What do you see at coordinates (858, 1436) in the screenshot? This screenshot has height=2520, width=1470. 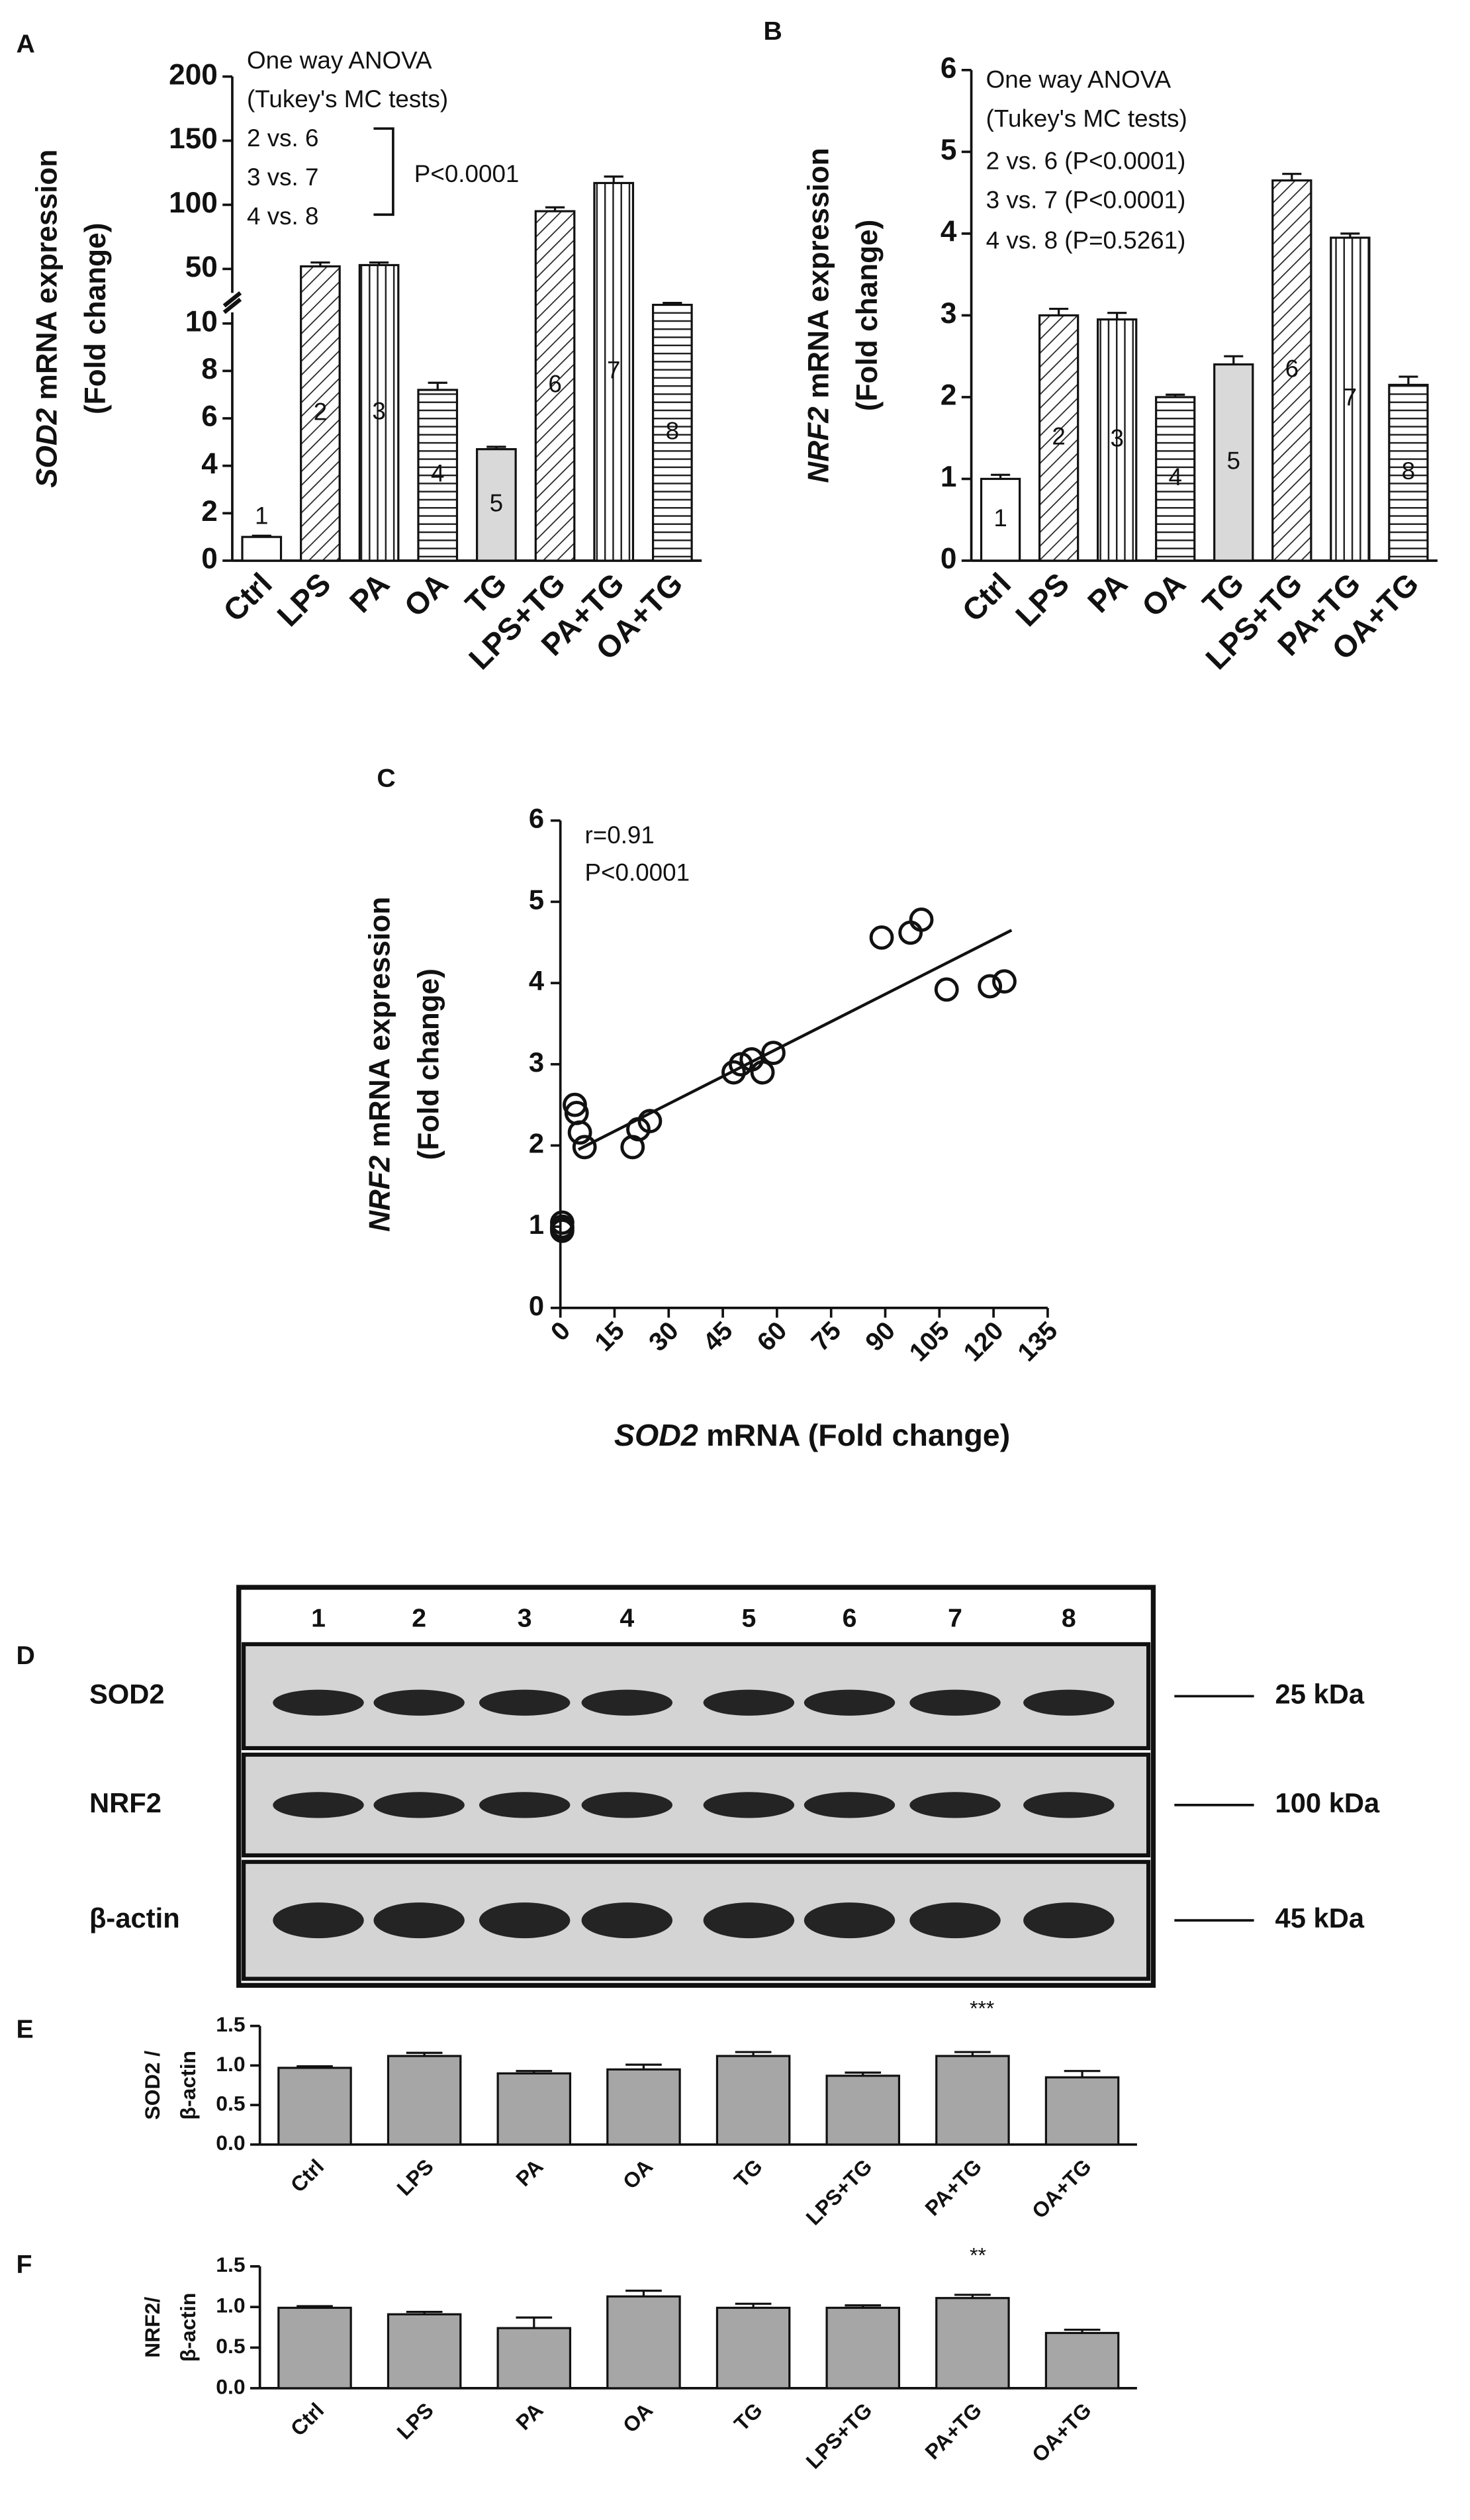 I see `x-axis-label-text: mRNA (Fold change)` at bounding box center [858, 1436].